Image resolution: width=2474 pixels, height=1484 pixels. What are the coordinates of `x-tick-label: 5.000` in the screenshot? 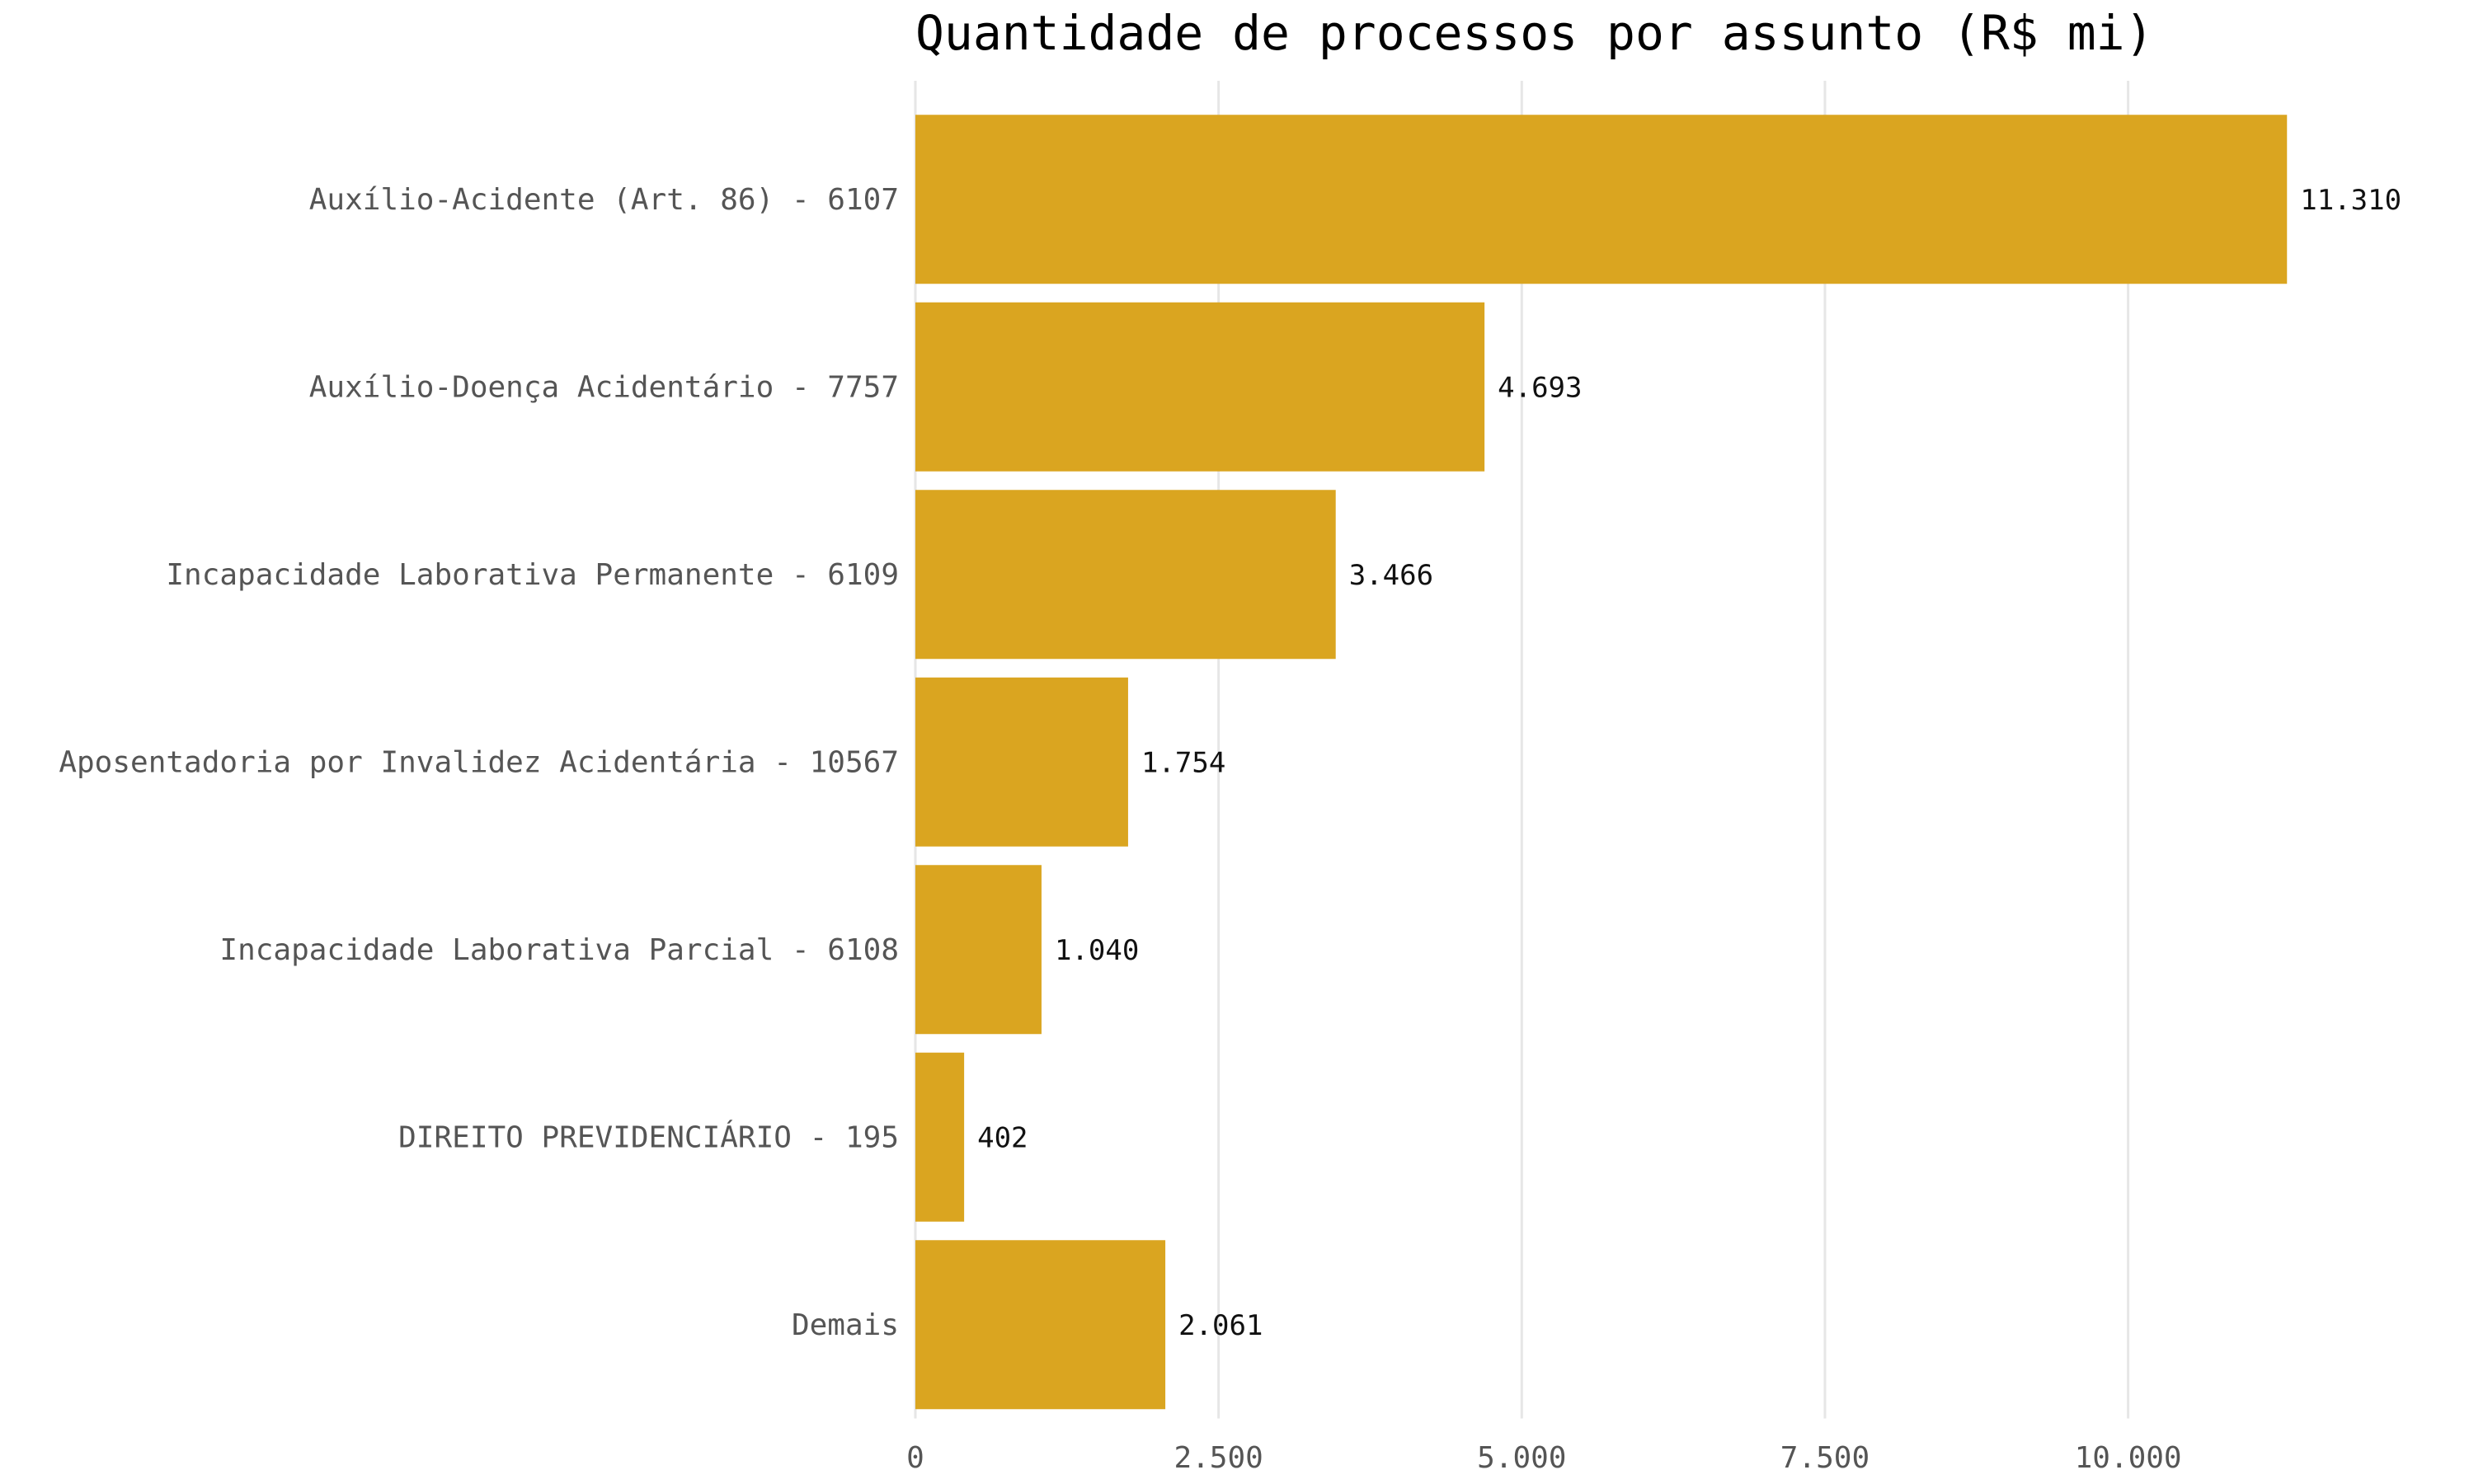 It's located at (1521, 1458).